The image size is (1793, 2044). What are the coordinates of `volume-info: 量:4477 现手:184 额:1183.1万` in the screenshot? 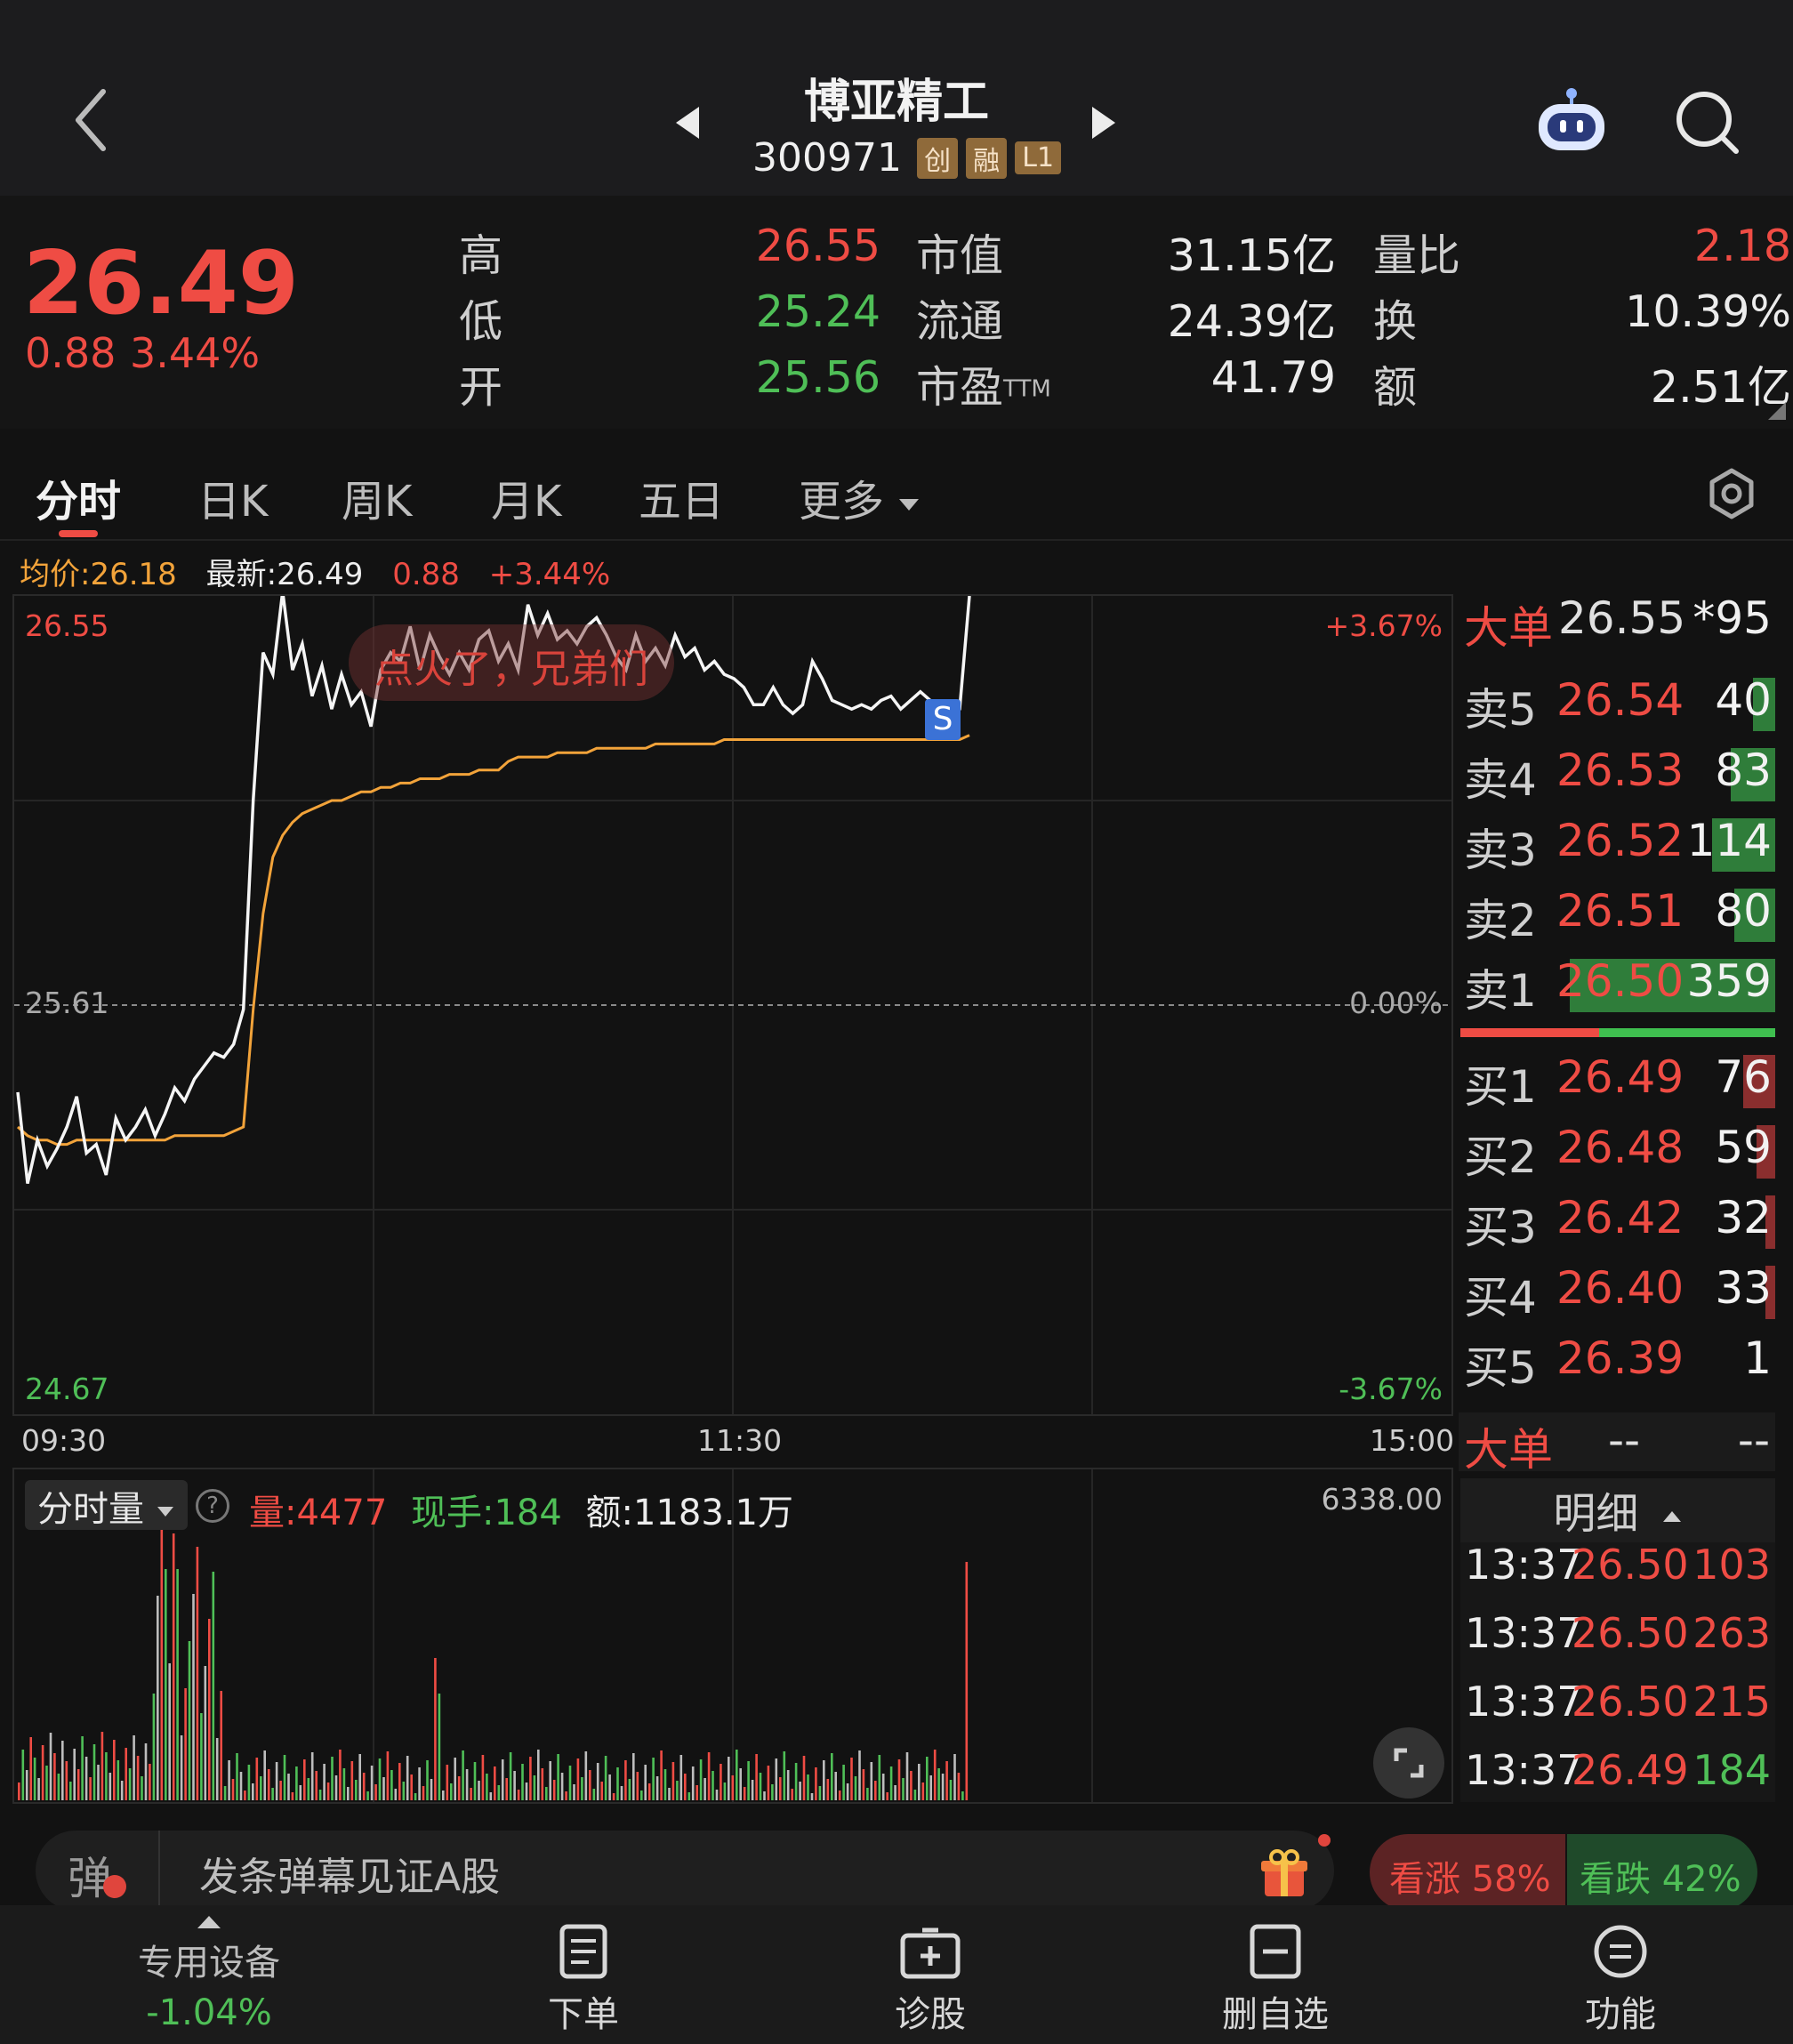 It's located at (521, 1509).